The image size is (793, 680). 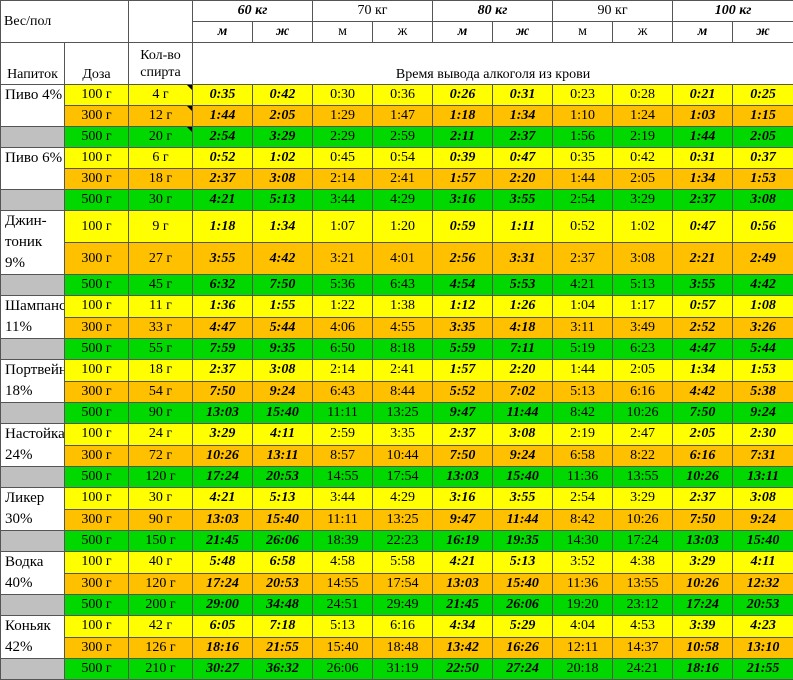 I want to click on spirit-value: 30 г, so click(x=160, y=199).